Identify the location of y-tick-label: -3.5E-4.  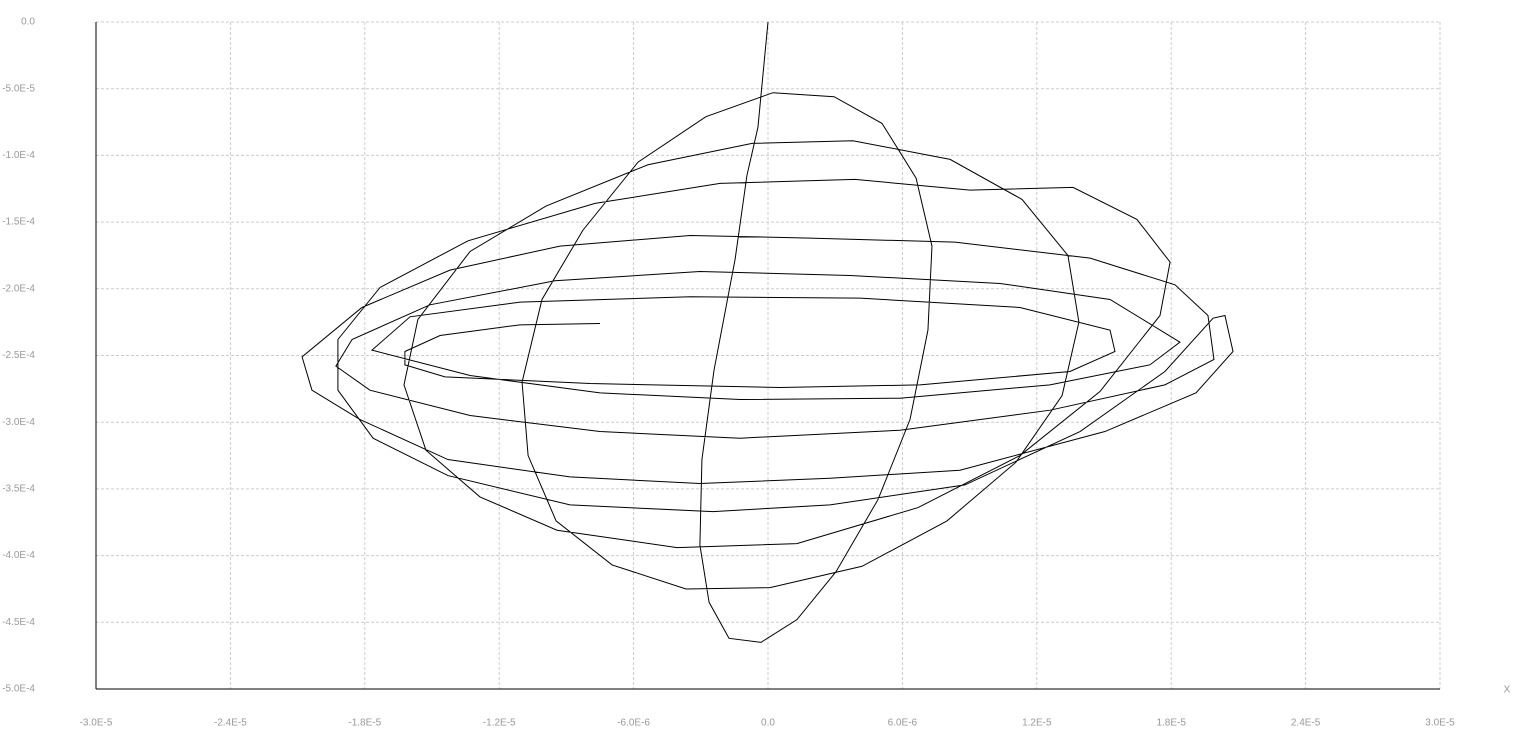
(18, 489).